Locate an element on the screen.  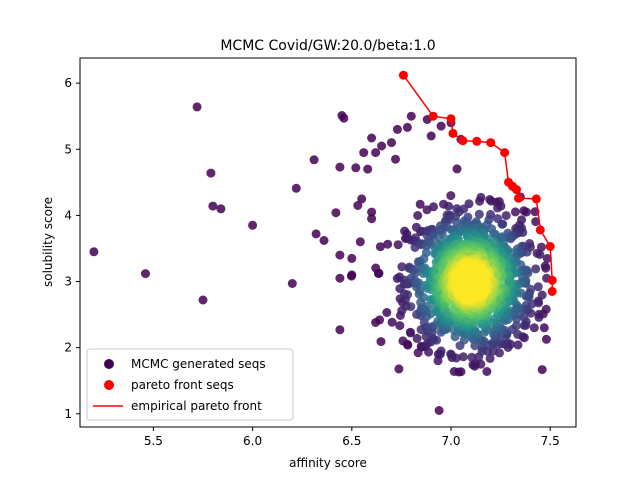
legend-box is located at coordinates (190, 384).